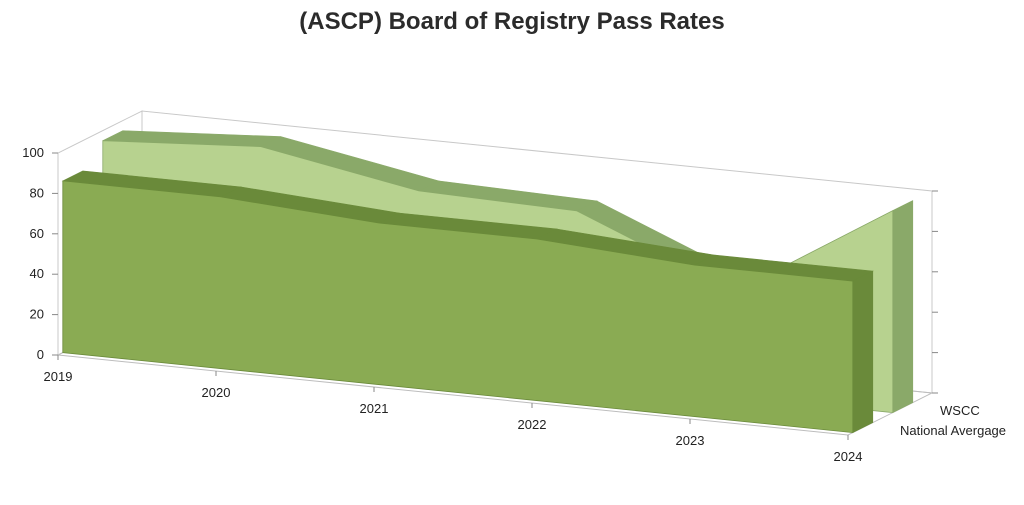  I want to click on x-tick-label: 2021, so click(374, 408).